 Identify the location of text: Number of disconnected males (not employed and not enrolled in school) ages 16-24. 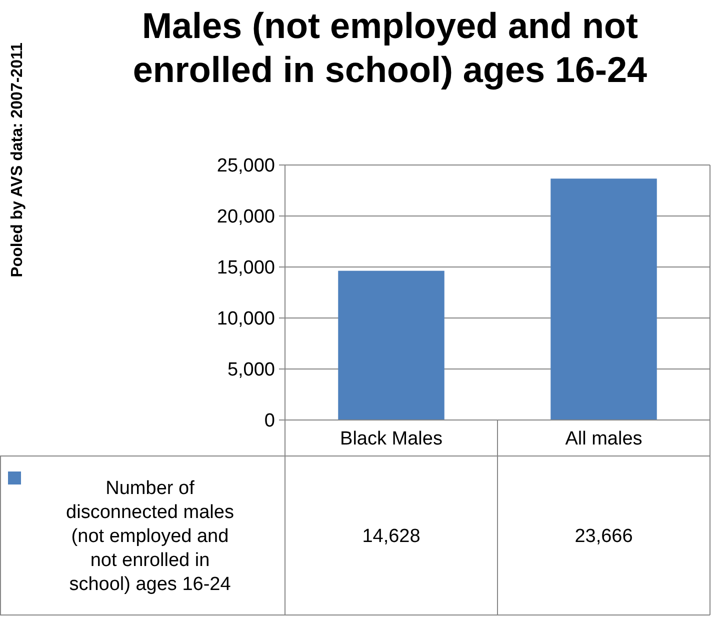
(150, 537).